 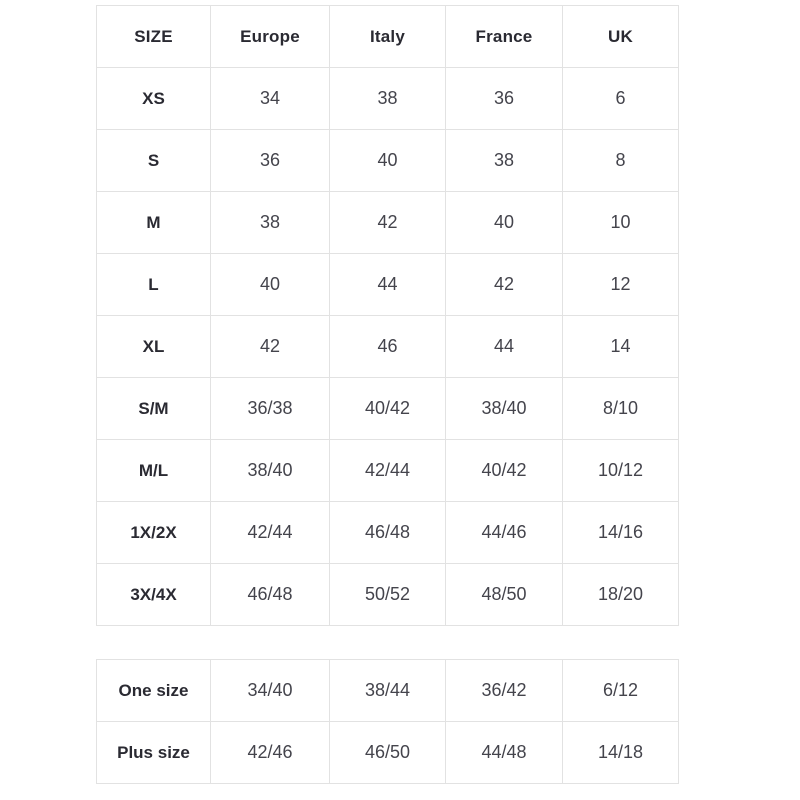 What do you see at coordinates (504, 98) in the screenshot?
I see `cell-france: 36` at bounding box center [504, 98].